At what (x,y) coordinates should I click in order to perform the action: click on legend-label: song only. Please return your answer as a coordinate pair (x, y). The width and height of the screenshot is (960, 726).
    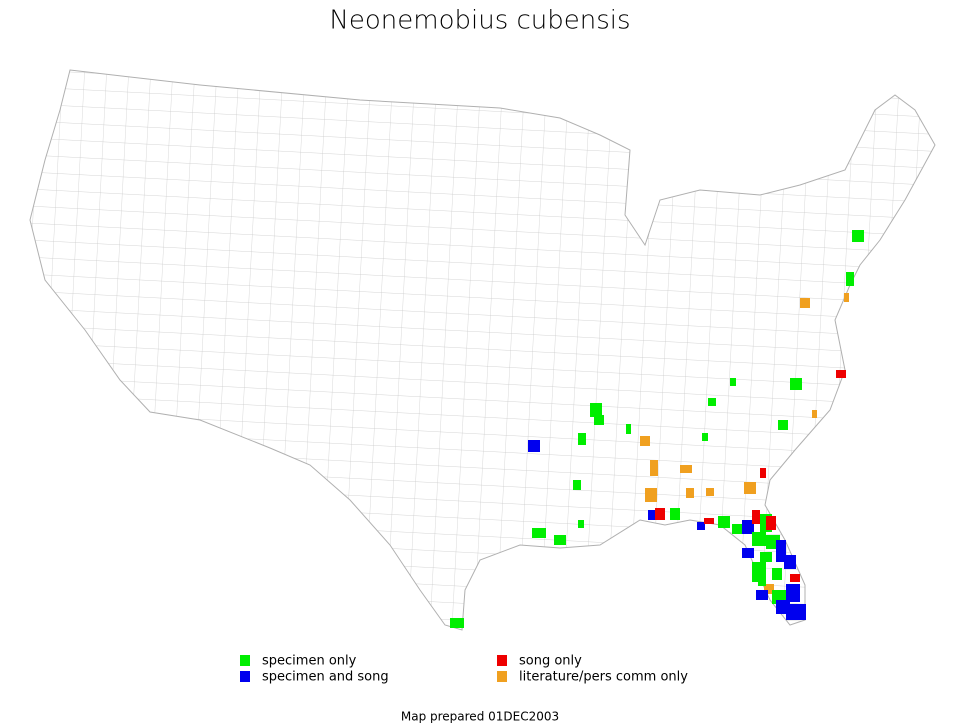
    Looking at the image, I should click on (550, 661).